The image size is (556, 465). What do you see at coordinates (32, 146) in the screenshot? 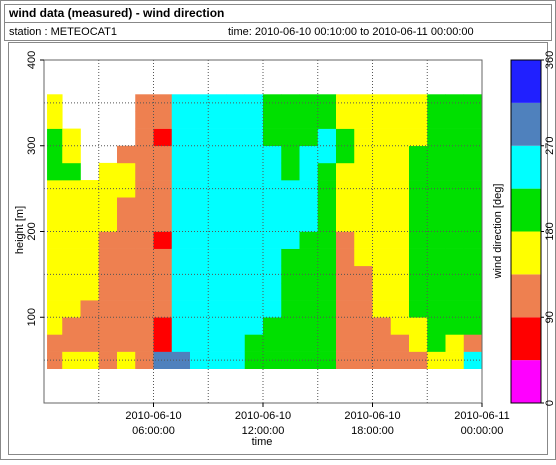
I see `y-tick-label: 300` at bounding box center [32, 146].